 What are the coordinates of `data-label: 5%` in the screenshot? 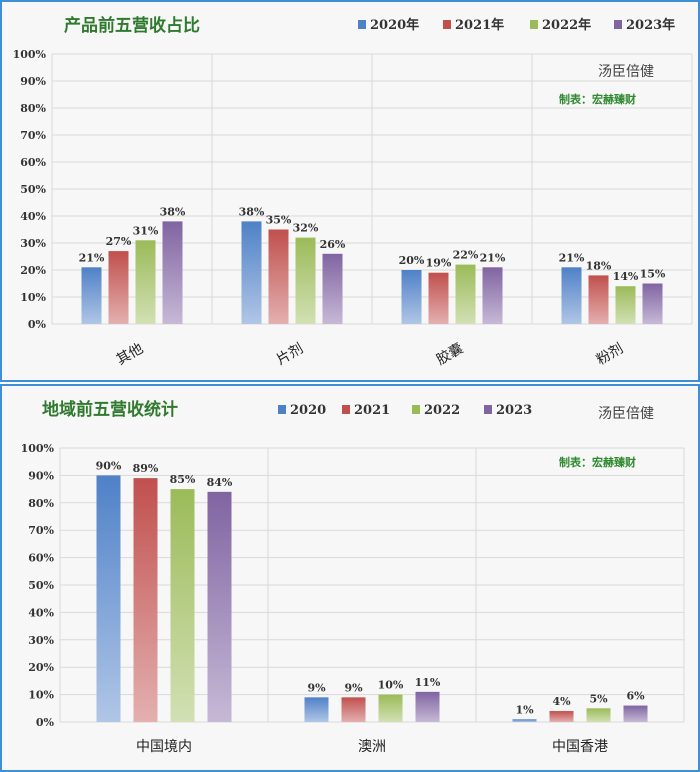 It's located at (598, 698).